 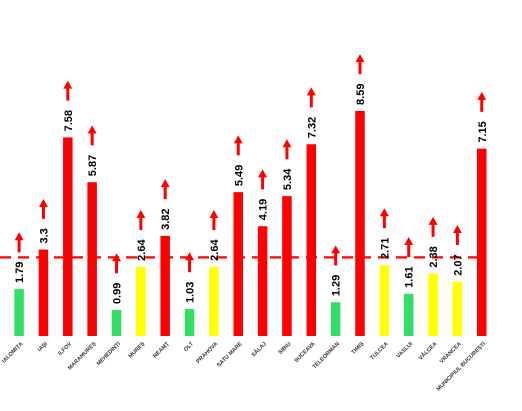 What do you see at coordinates (451, 353) in the screenshot?
I see `category-label: VRANCEA` at bounding box center [451, 353].